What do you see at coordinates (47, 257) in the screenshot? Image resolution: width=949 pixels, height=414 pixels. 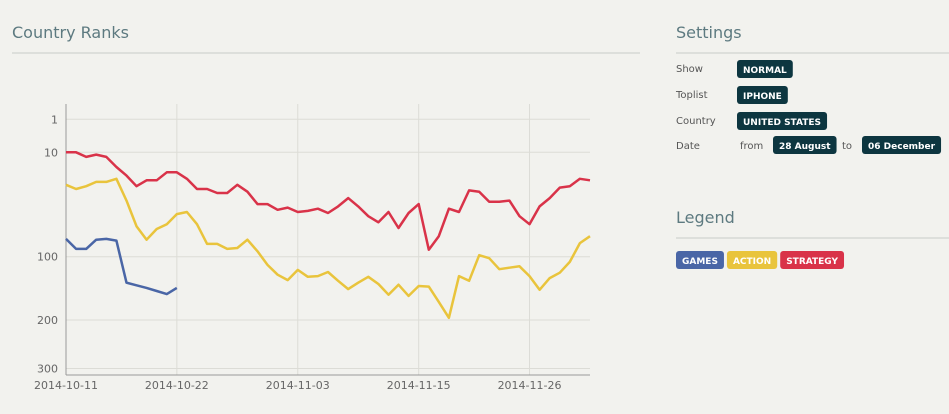 I see `y-tick-label: 100` at bounding box center [47, 257].